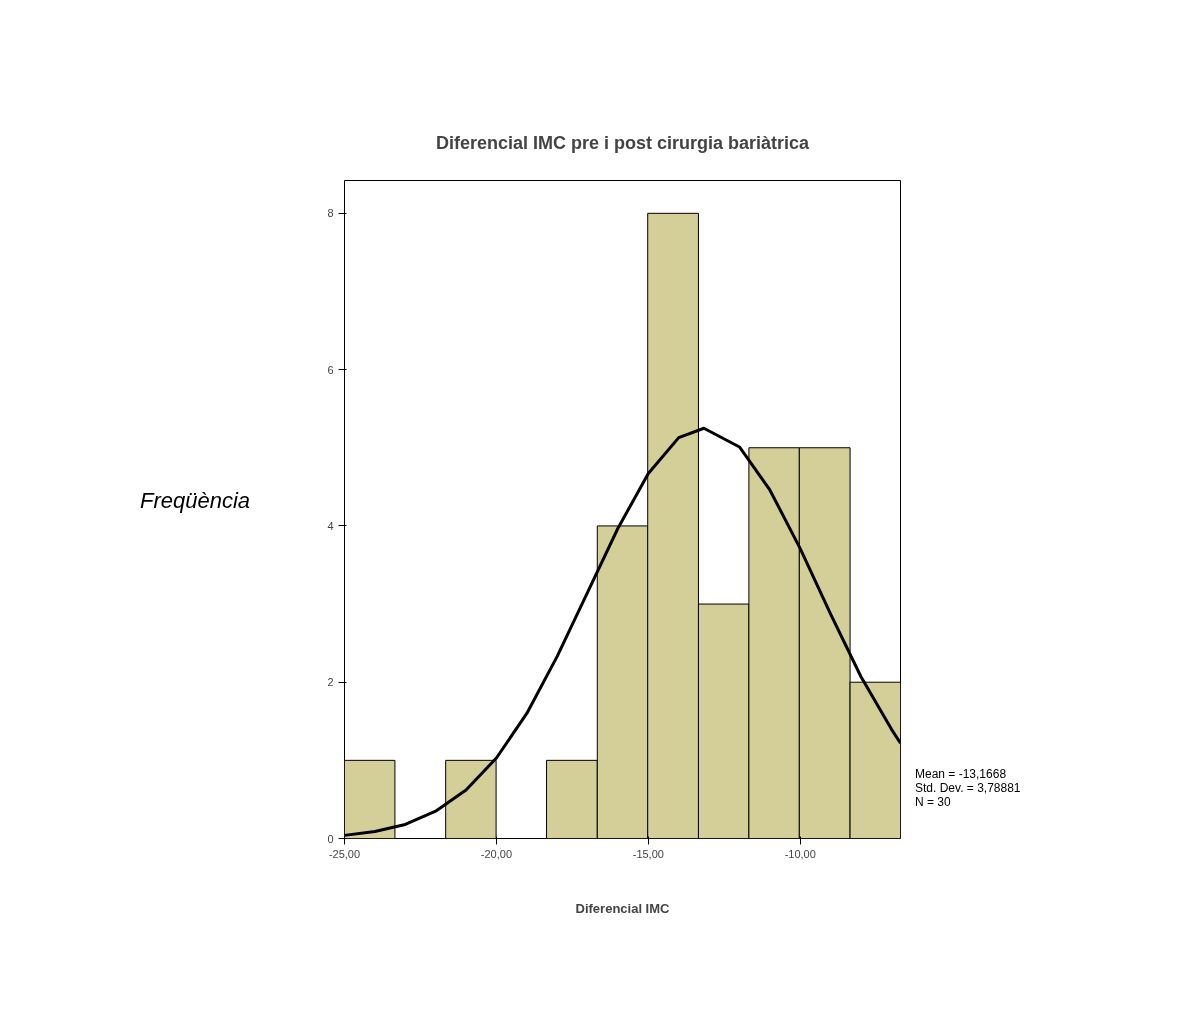 The image size is (1191, 1036). I want to click on x-tick-label: -10,00, so click(800, 853).